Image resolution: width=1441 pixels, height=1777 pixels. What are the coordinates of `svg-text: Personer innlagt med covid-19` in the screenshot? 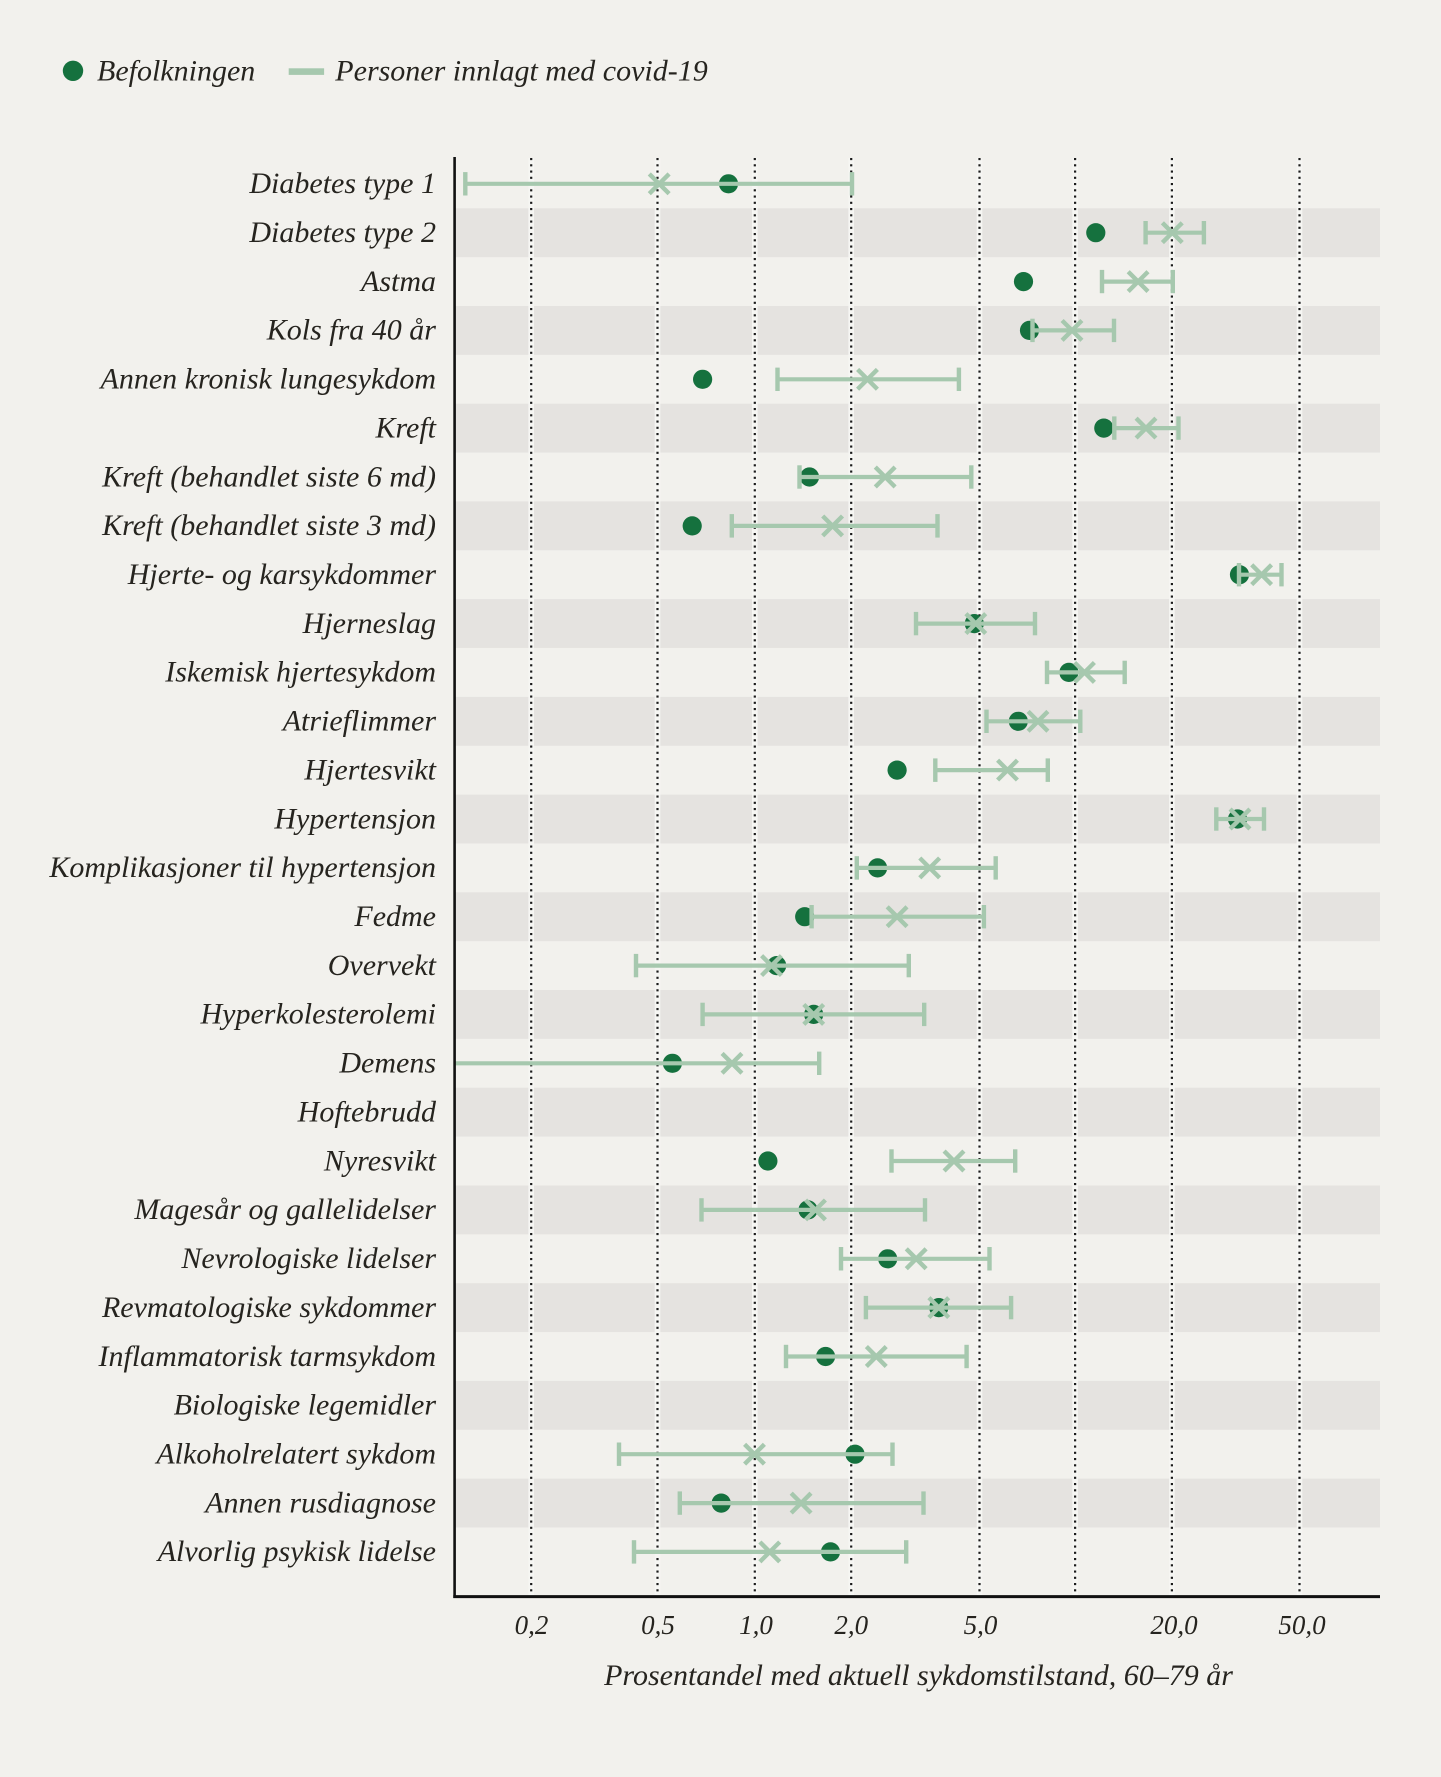 It's located at (520, 71).